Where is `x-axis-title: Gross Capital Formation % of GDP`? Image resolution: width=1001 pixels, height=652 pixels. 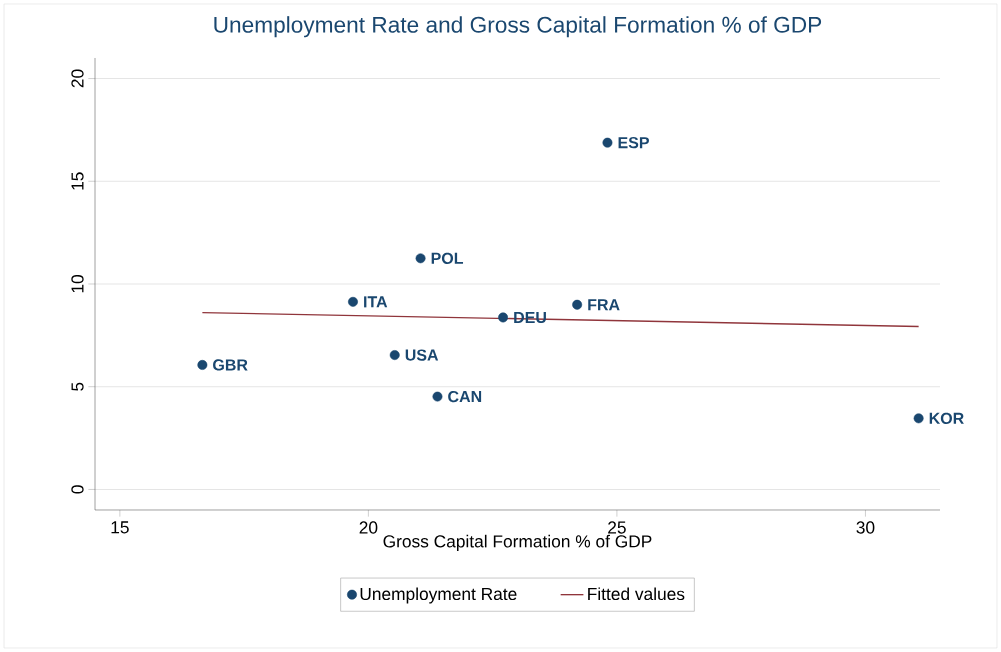
x-axis-title: Gross Capital Formation % of GDP is located at coordinates (517, 542).